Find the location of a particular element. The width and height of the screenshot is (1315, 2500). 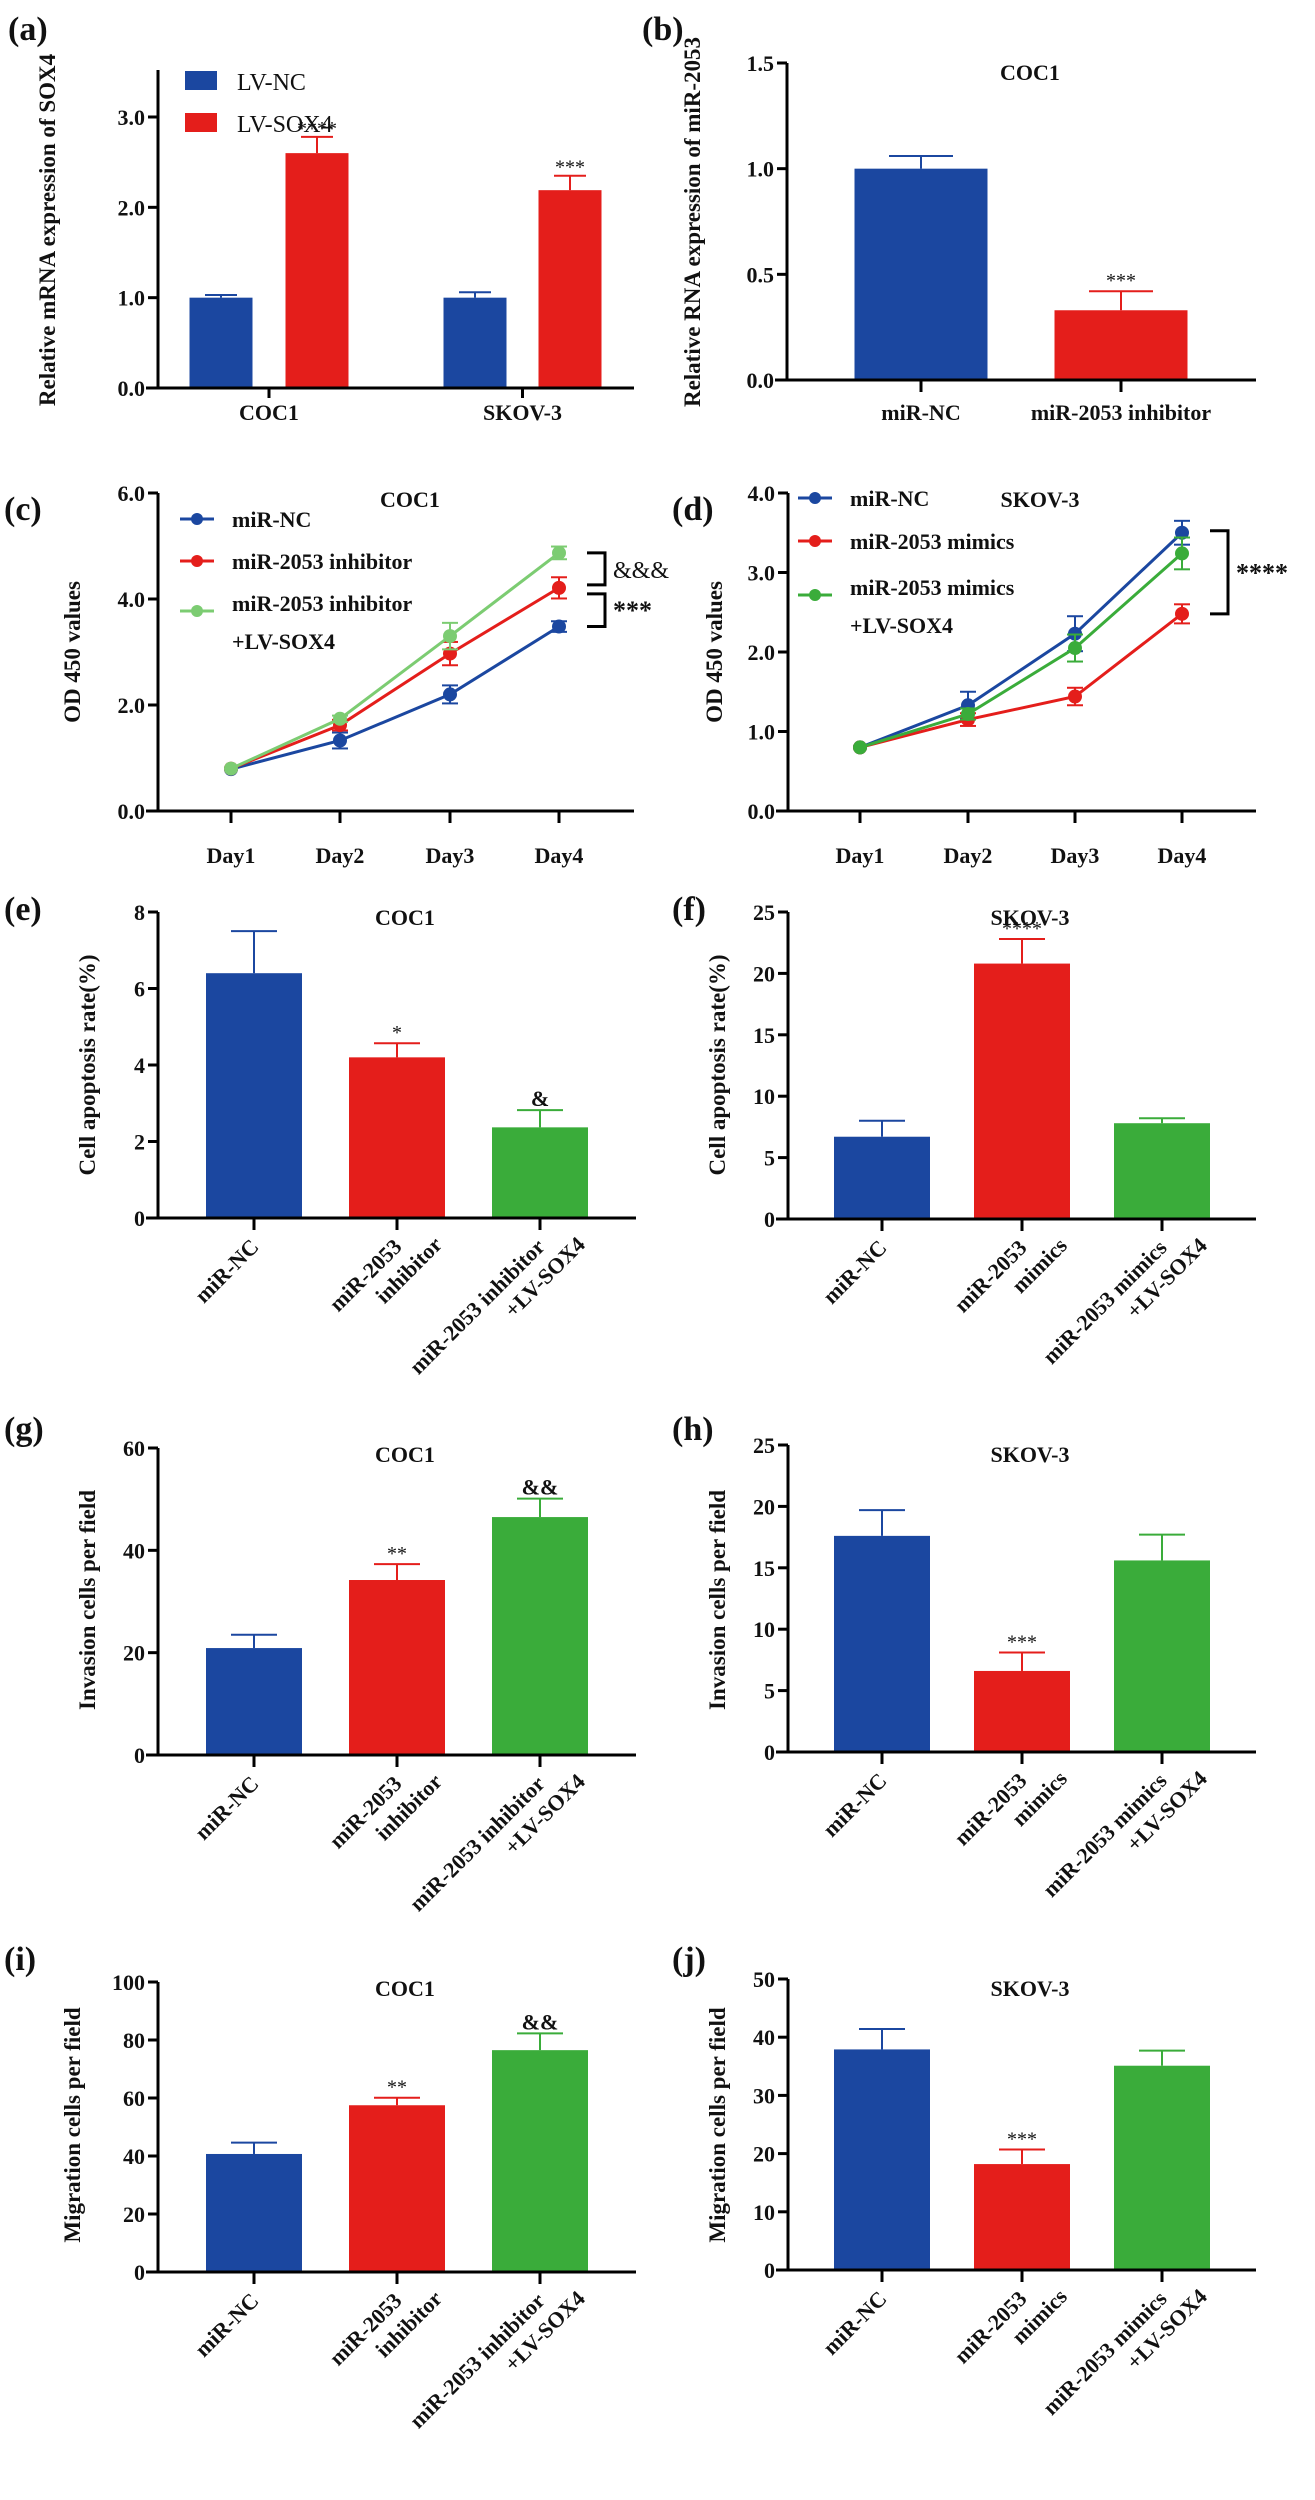

panel-label: (h) is located at coordinates (693, 1429).